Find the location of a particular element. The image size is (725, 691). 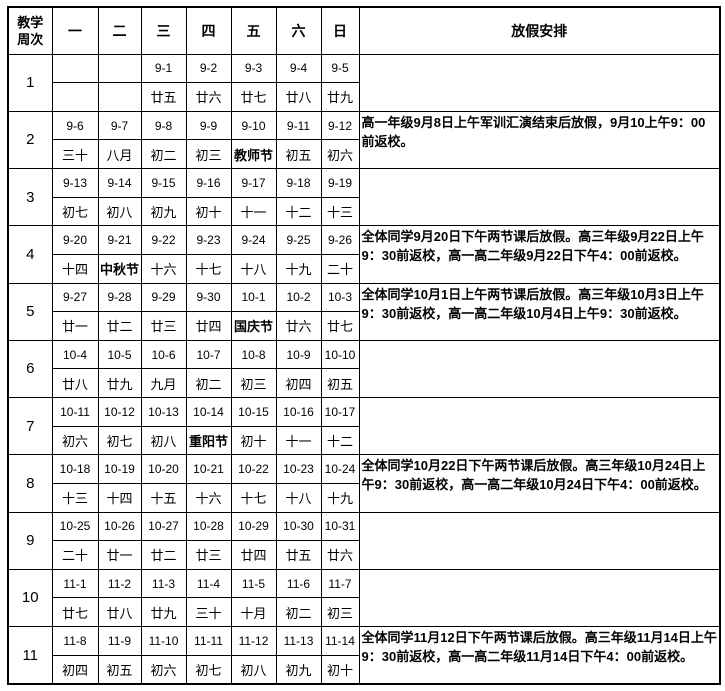

date-cell: 10-5 is located at coordinates (119, 354).